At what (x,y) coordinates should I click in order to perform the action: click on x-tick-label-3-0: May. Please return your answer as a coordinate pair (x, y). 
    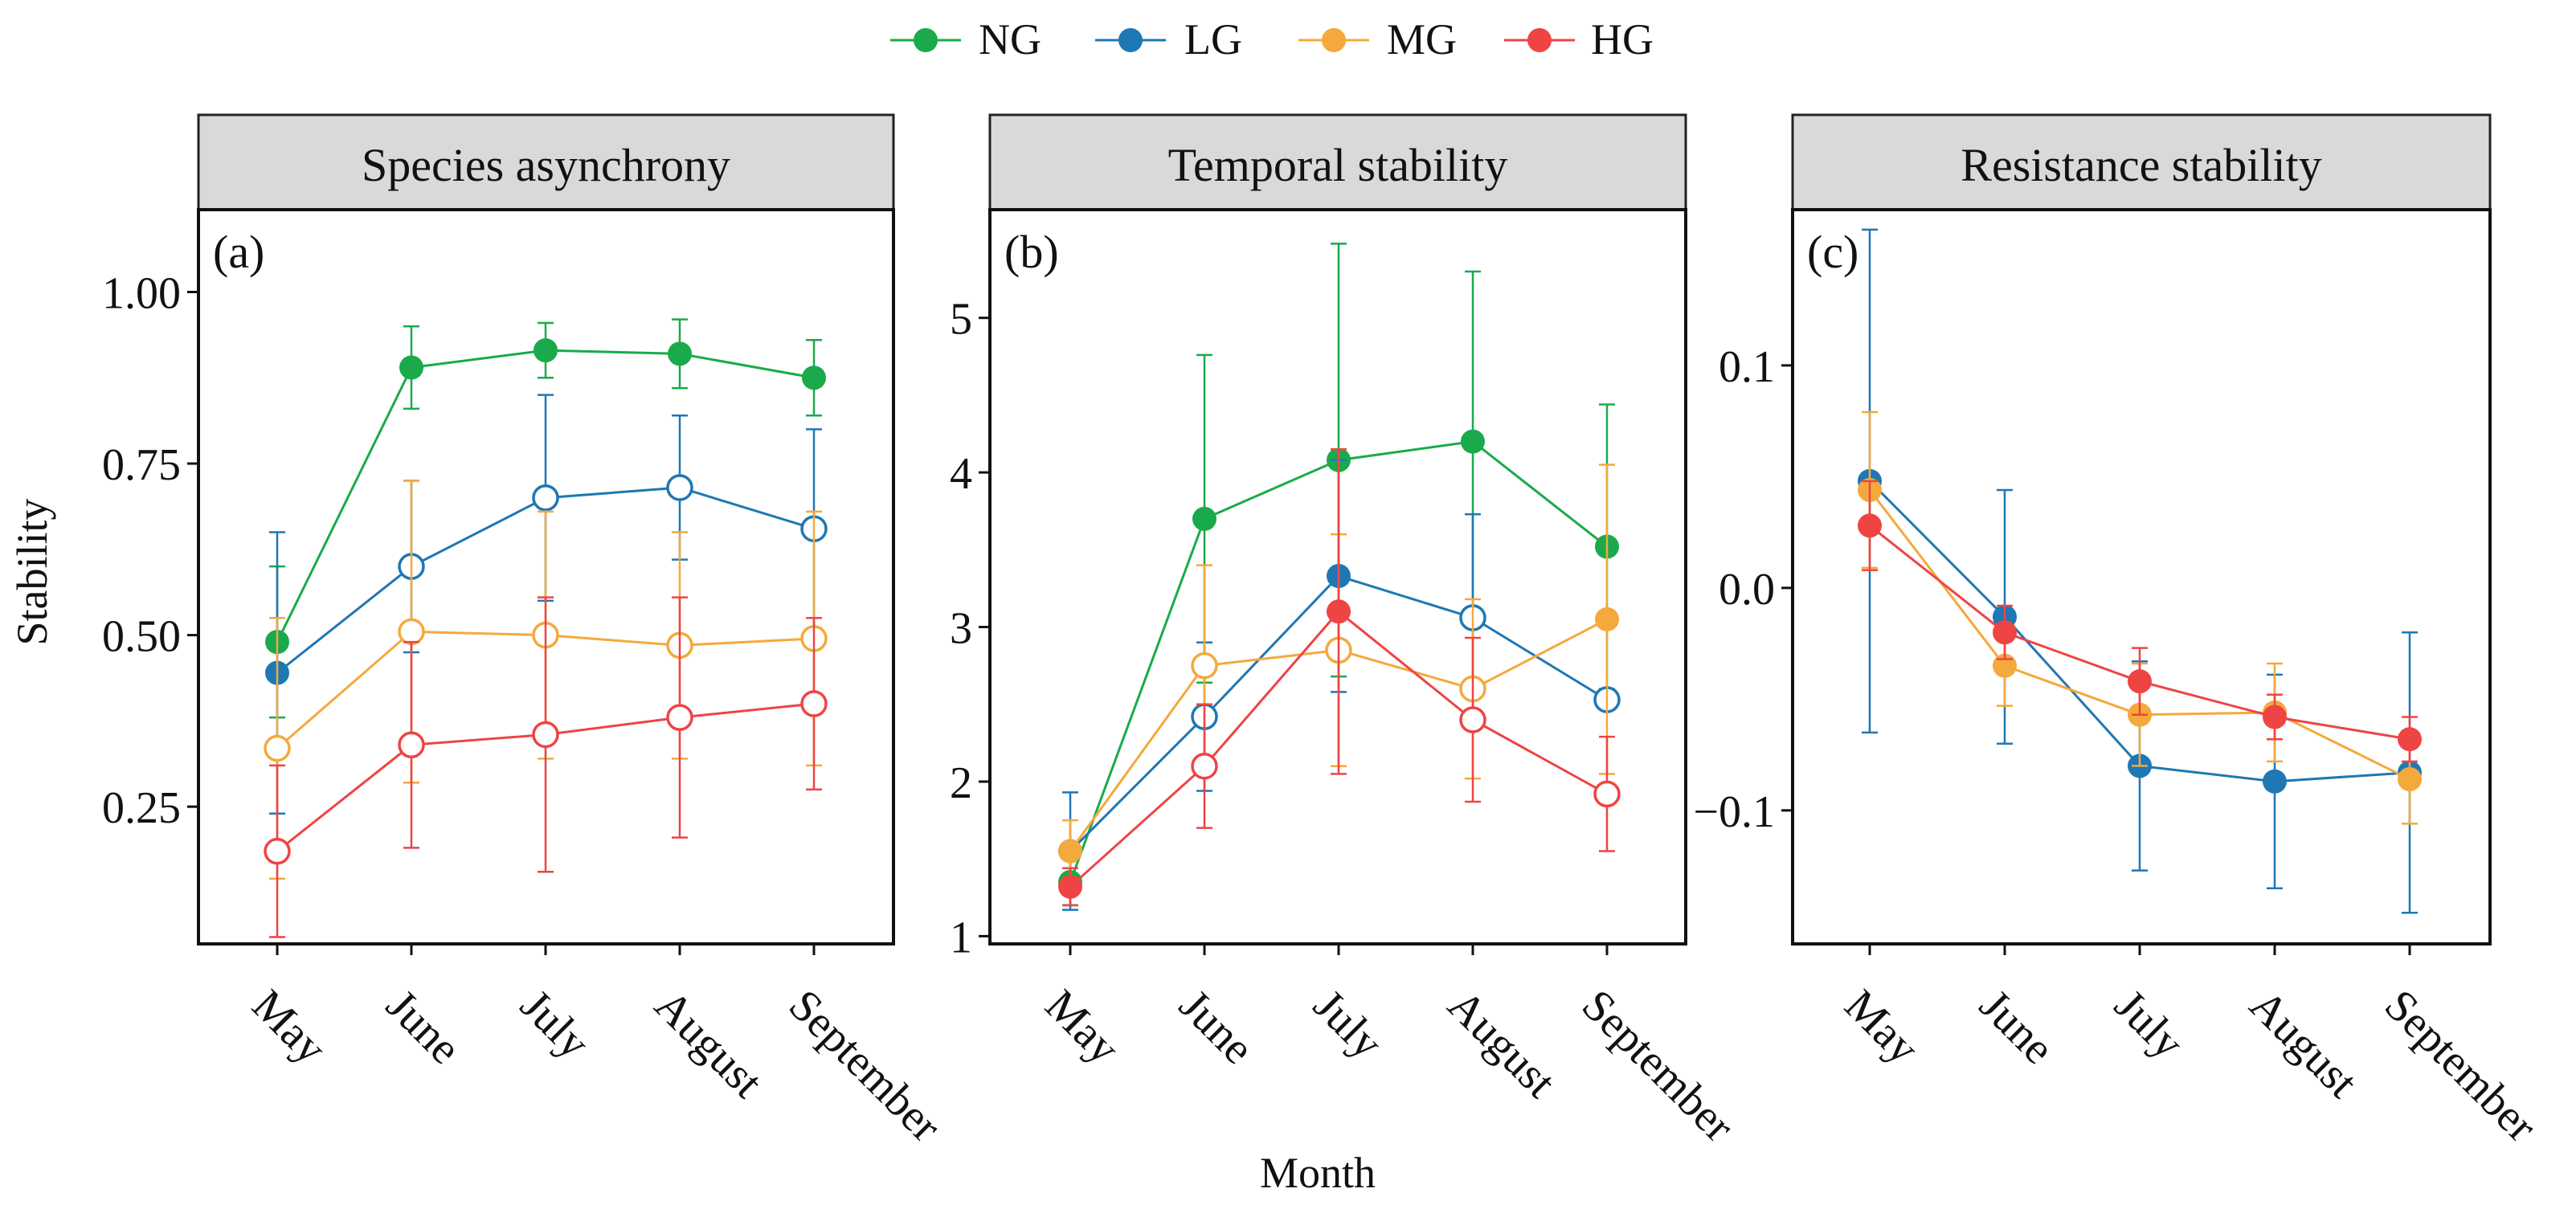
    Looking at the image, I should click on (1882, 1026).